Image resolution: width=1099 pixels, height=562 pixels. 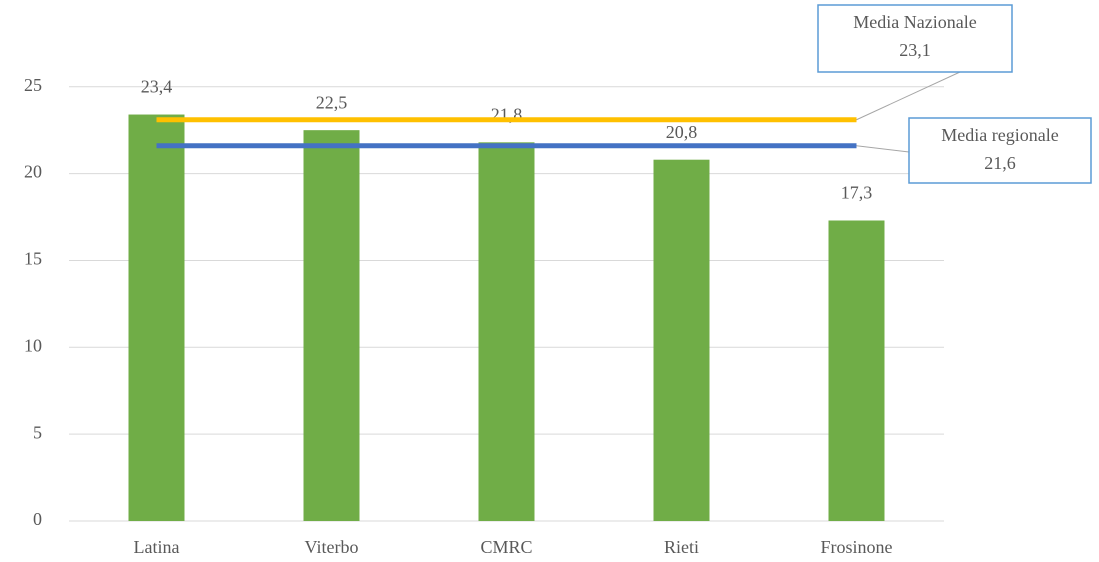 What do you see at coordinates (915, 50) in the screenshot?
I see `callout-value: 23,1` at bounding box center [915, 50].